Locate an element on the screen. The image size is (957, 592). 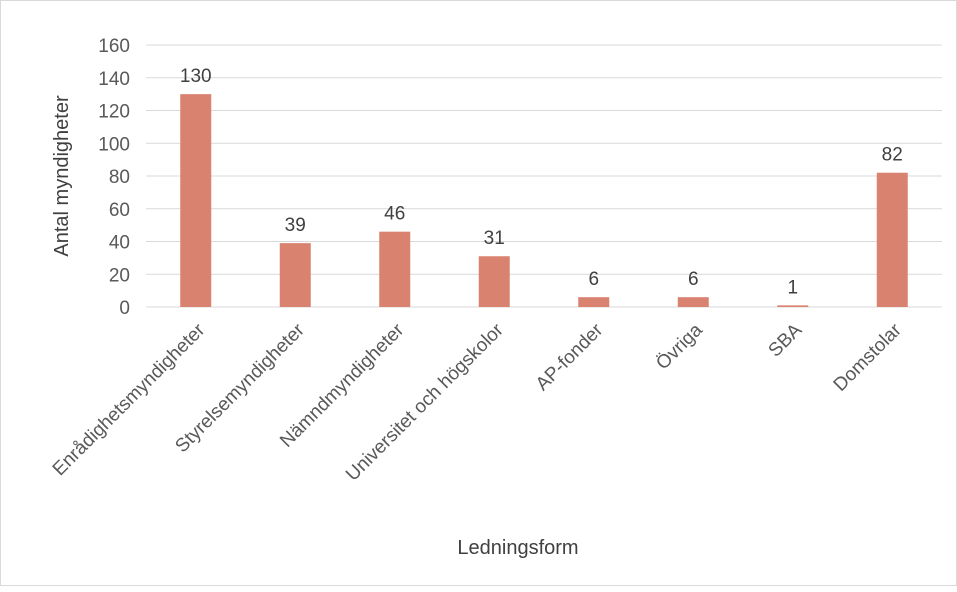
y-tick-label: 40 is located at coordinates (119, 243).